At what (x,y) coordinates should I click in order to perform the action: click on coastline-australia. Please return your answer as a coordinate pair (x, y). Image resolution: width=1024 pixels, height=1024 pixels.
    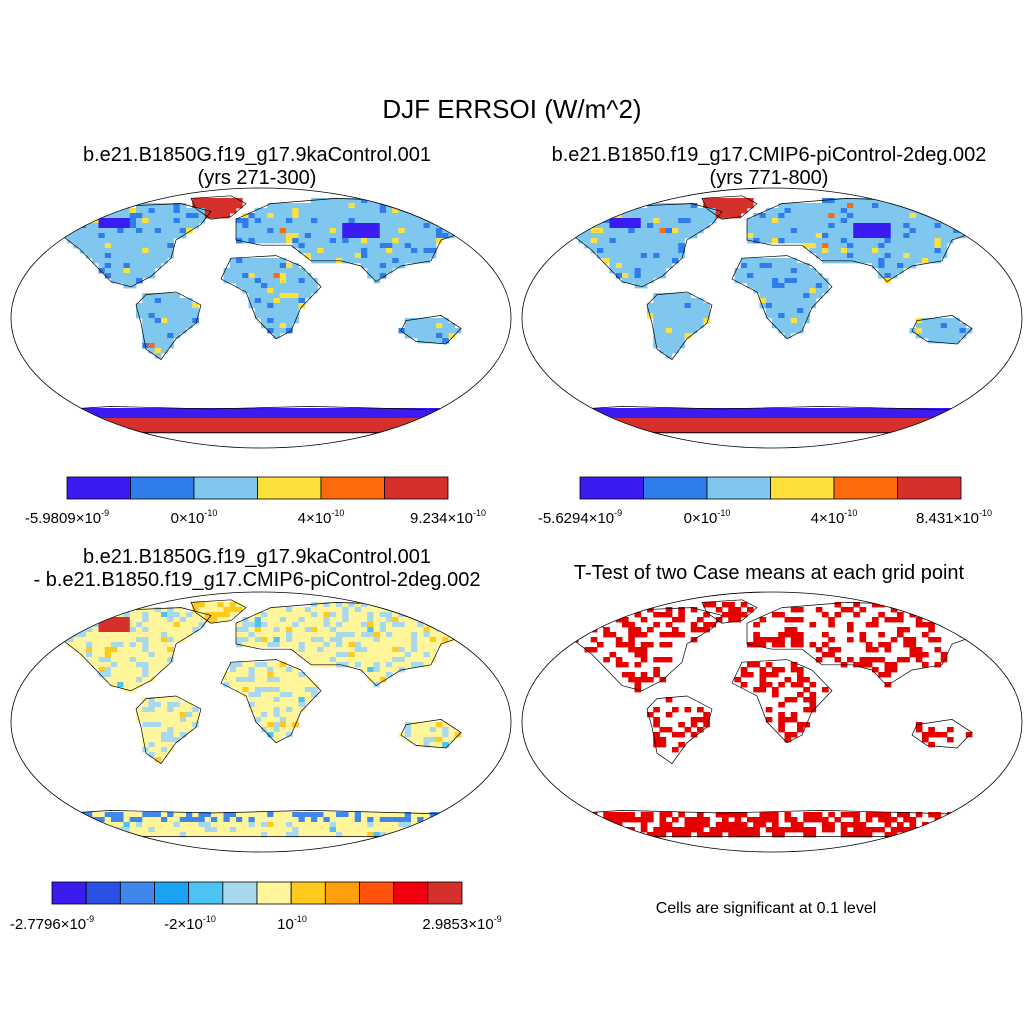
    Looking at the image, I should click on (431, 734).